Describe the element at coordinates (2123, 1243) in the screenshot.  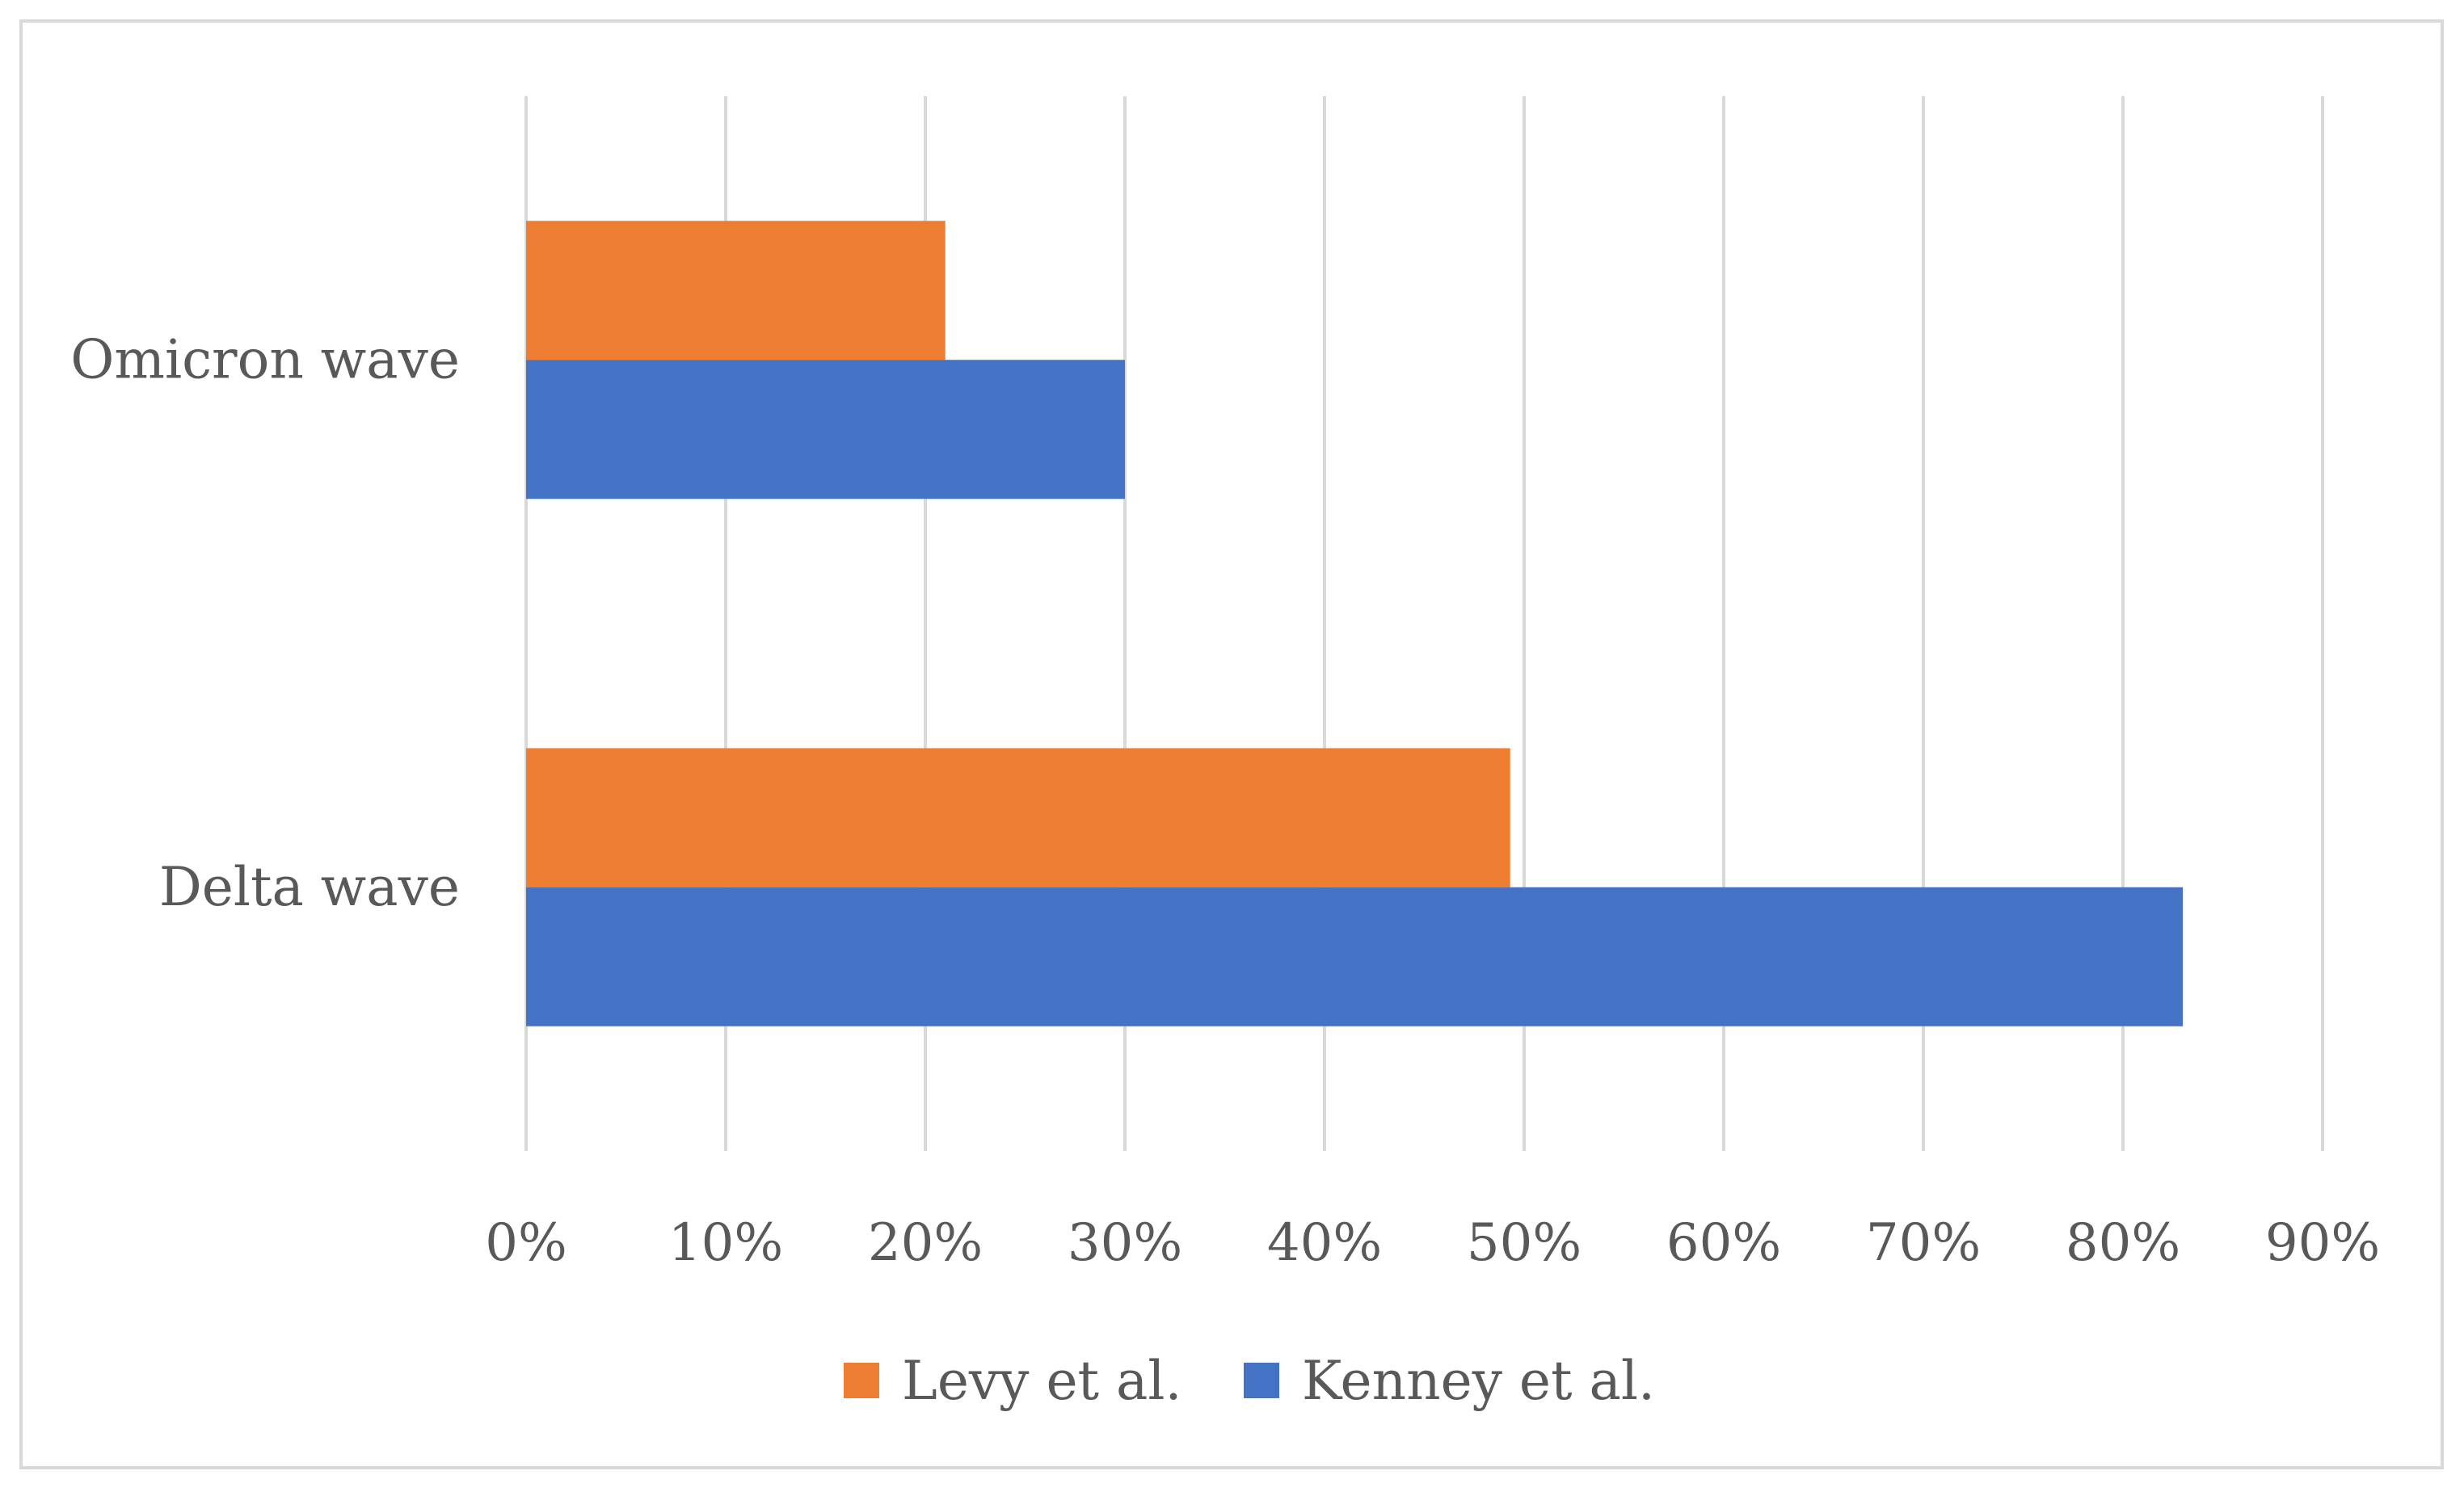
I see `x-tick-label: 80%` at that location.